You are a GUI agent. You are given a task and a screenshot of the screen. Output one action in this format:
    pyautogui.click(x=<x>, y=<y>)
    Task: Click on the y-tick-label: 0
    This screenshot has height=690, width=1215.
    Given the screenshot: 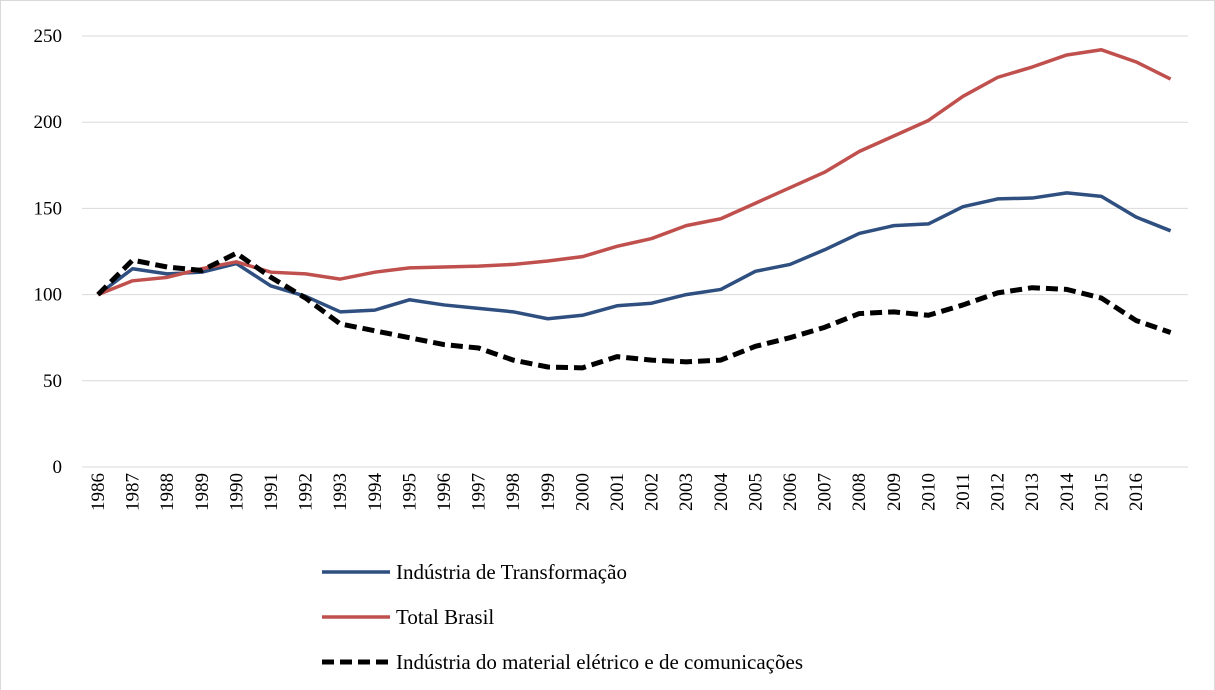 What is the action you would take?
    pyautogui.click(x=58, y=467)
    